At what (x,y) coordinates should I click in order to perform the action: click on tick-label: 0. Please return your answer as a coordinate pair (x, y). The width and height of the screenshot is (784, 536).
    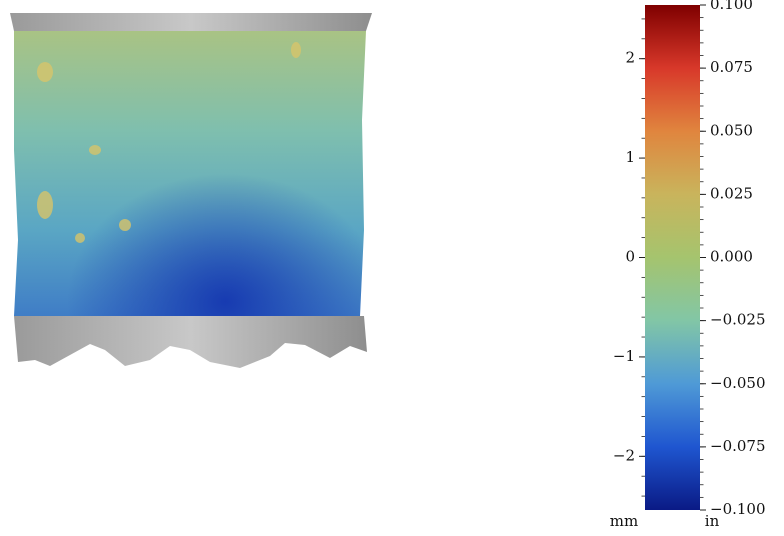
    Looking at the image, I should click on (630, 257).